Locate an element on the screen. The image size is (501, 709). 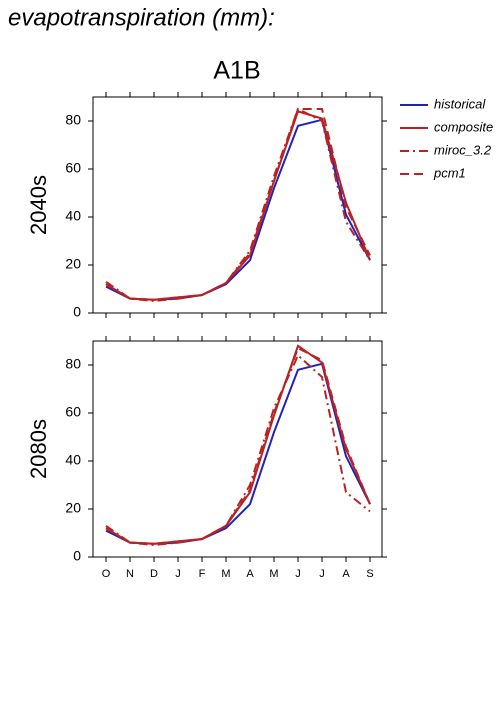
x-tick-label: F is located at coordinates (202, 574).